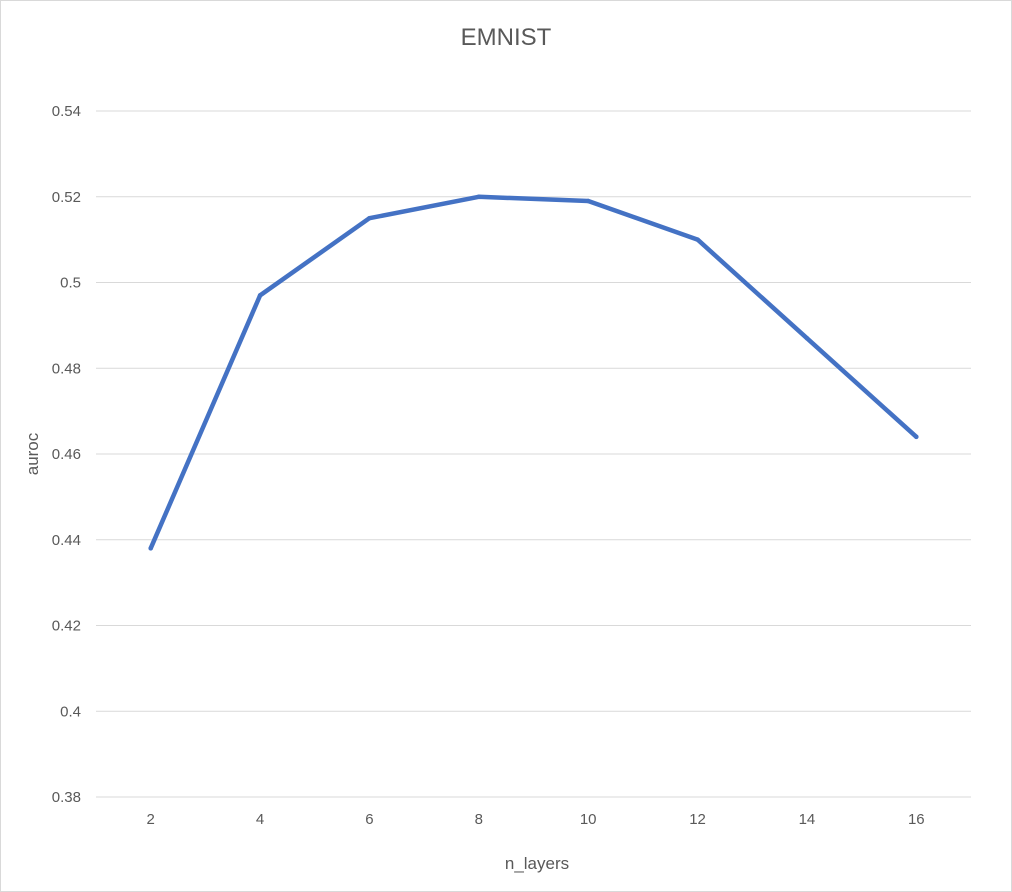 This screenshot has width=1012, height=892. What do you see at coordinates (66, 111) in the screenshot?
I see `y-tick-label: 0.54` at bounding box center [66, 111].